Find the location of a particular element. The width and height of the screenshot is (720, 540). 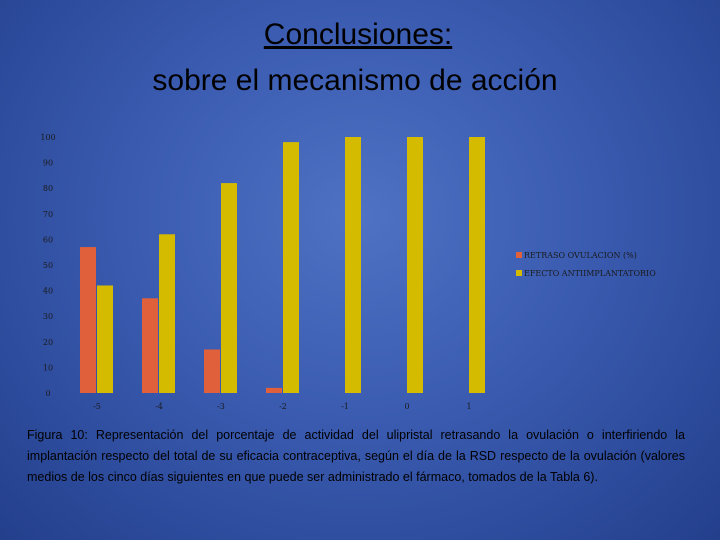

x-tick-label: 1 is located at coordinates (468, 406).